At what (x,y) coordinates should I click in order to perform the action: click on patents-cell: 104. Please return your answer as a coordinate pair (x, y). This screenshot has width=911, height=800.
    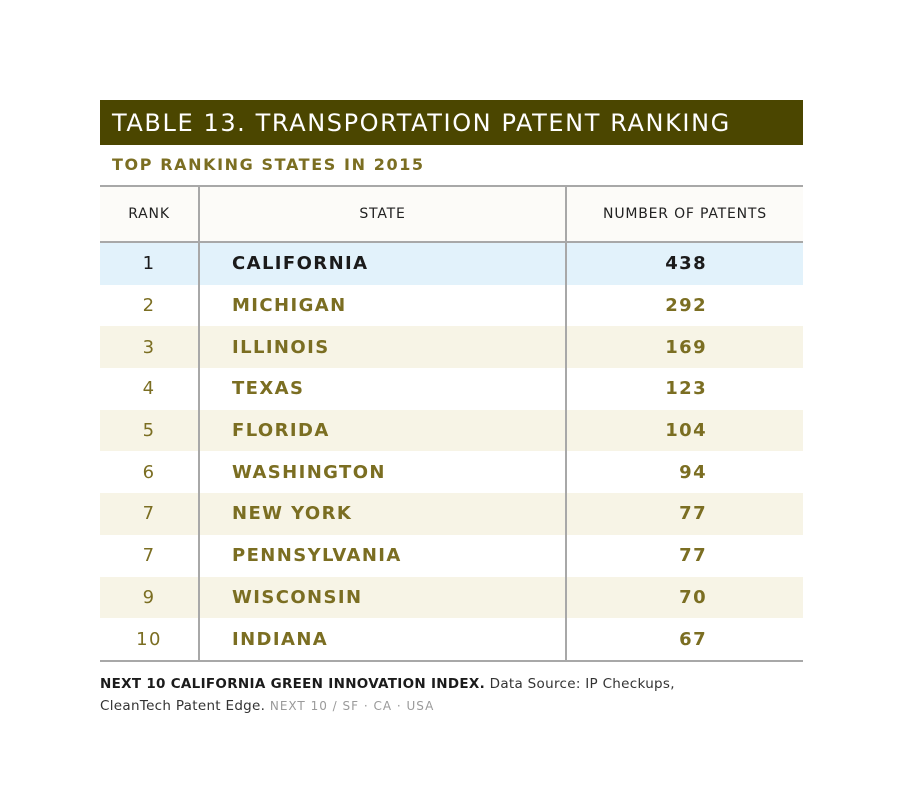
    Looking at the image, I should click on (686, 431).